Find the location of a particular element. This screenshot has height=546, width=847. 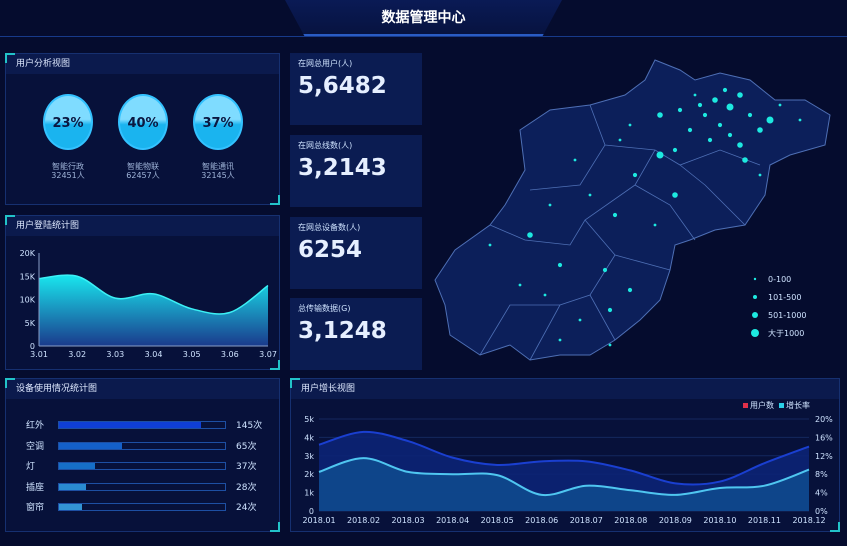

ball-label: 智能通讯 32145人 is located at coordinates (218, 171).